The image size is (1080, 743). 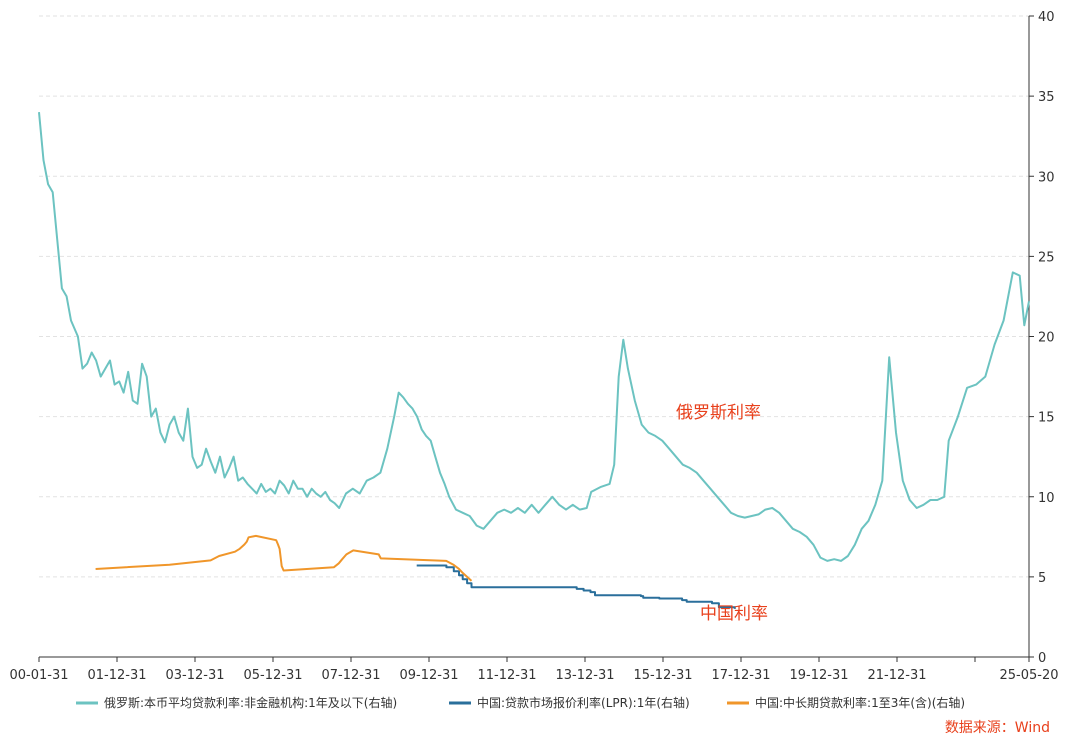 What do you see at coordinates (1046, 97) in the screenshot?
I see `y-tick-label: 35` at bounding box center [1046, 97].